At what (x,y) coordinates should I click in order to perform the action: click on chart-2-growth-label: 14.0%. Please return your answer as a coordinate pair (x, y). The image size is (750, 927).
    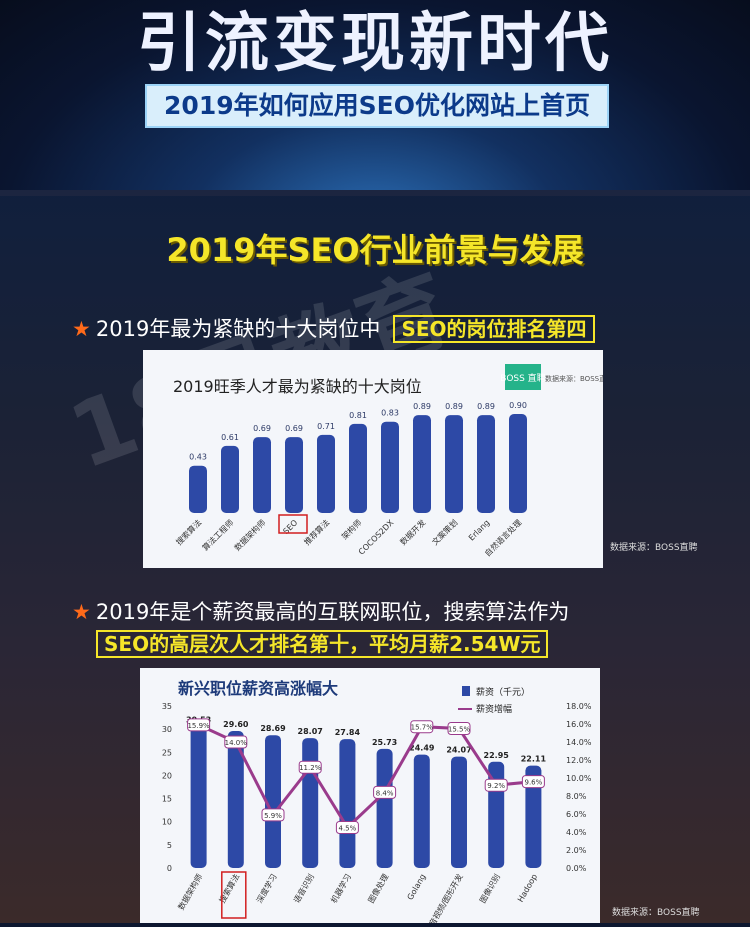
    Looking at the image, I should click on (236, 743).